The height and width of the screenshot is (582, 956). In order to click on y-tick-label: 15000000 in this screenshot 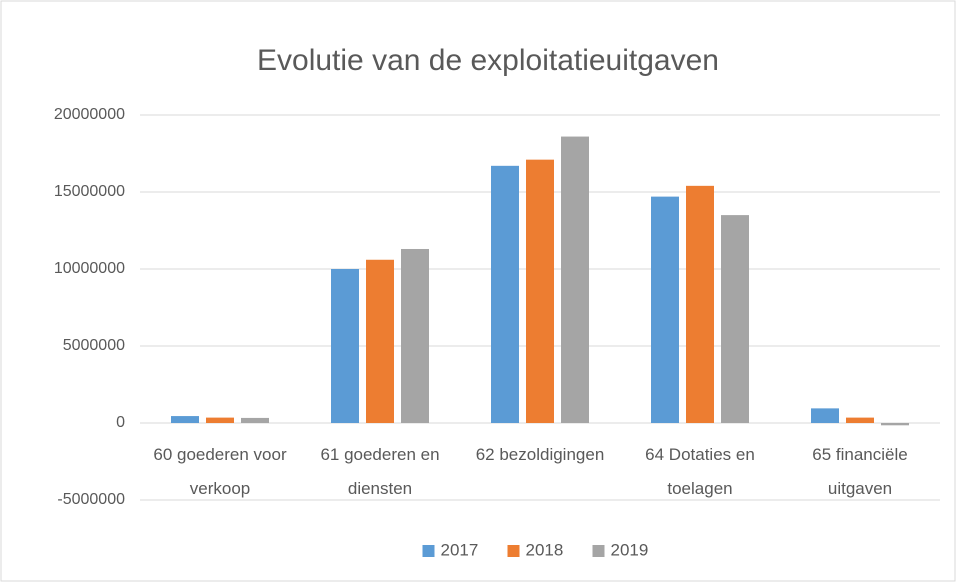, I will do `click(89, 191)`.